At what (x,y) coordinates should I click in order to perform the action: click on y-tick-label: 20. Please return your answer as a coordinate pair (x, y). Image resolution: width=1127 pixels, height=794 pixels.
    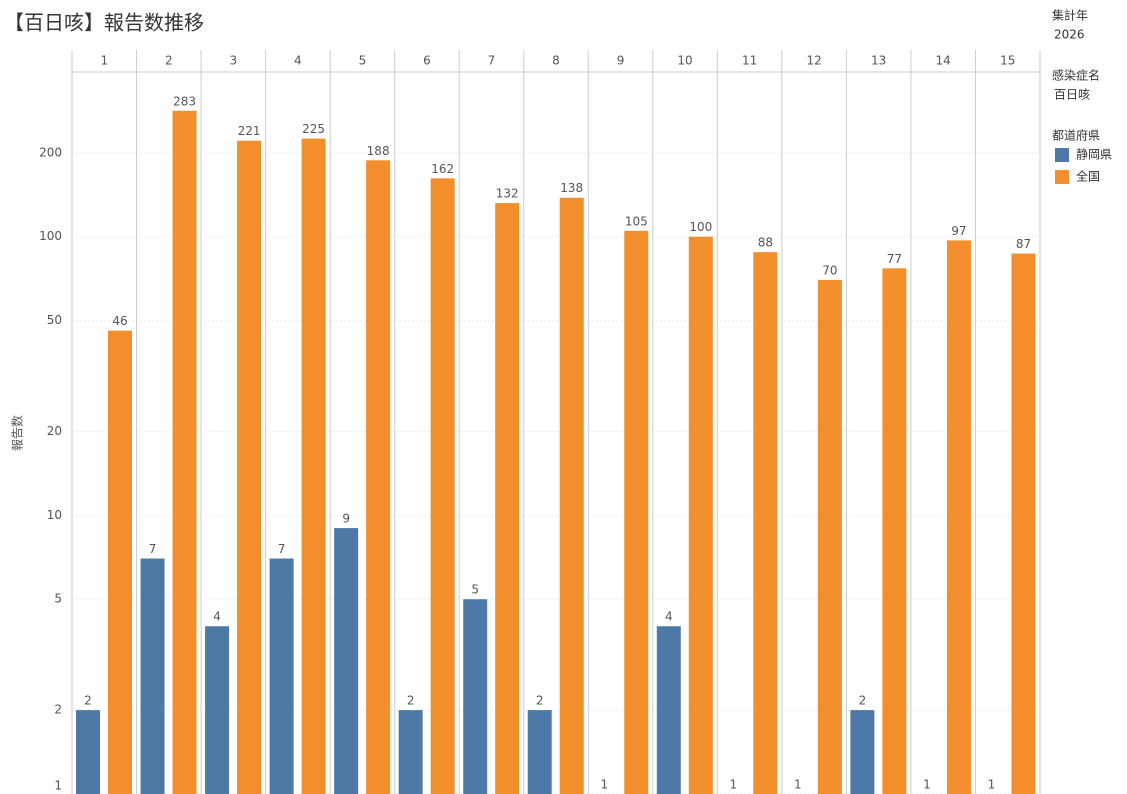
    Looking at the image, I should click on (54, 431).